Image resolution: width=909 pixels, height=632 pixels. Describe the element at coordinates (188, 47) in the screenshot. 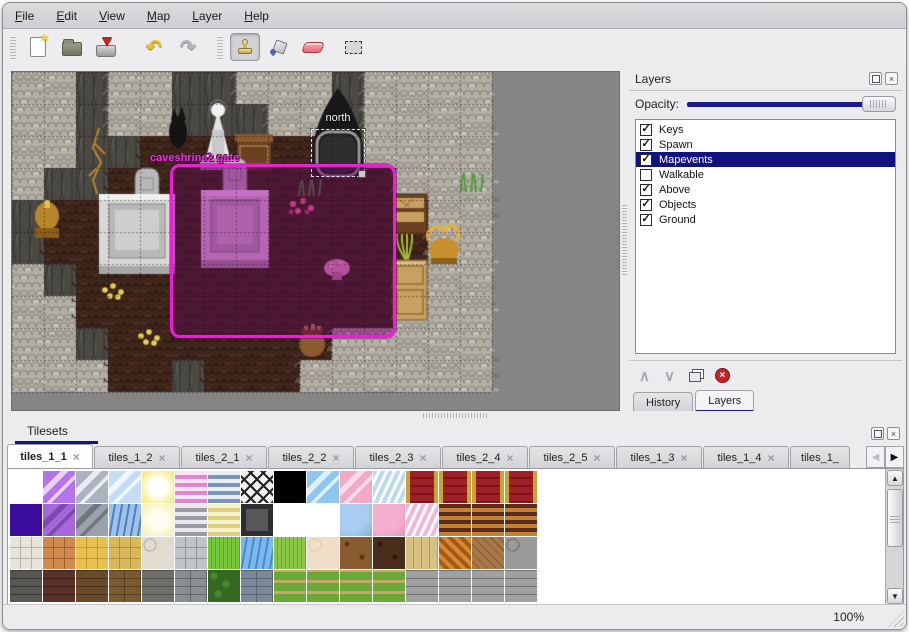

I see `redo-button: ↷` at that location.